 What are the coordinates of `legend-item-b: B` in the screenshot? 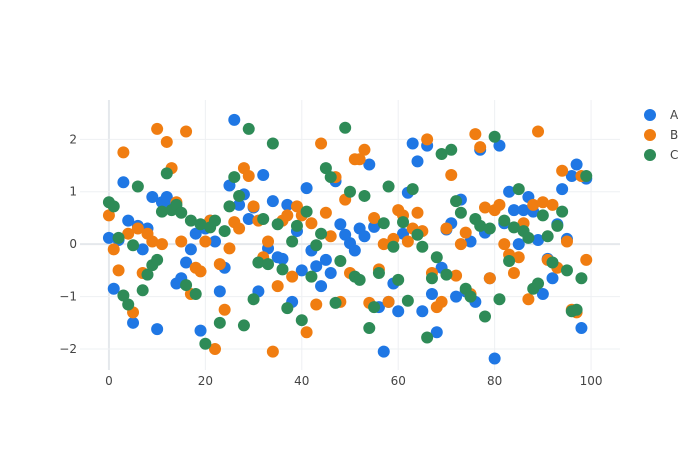 It's located at (661, 135).